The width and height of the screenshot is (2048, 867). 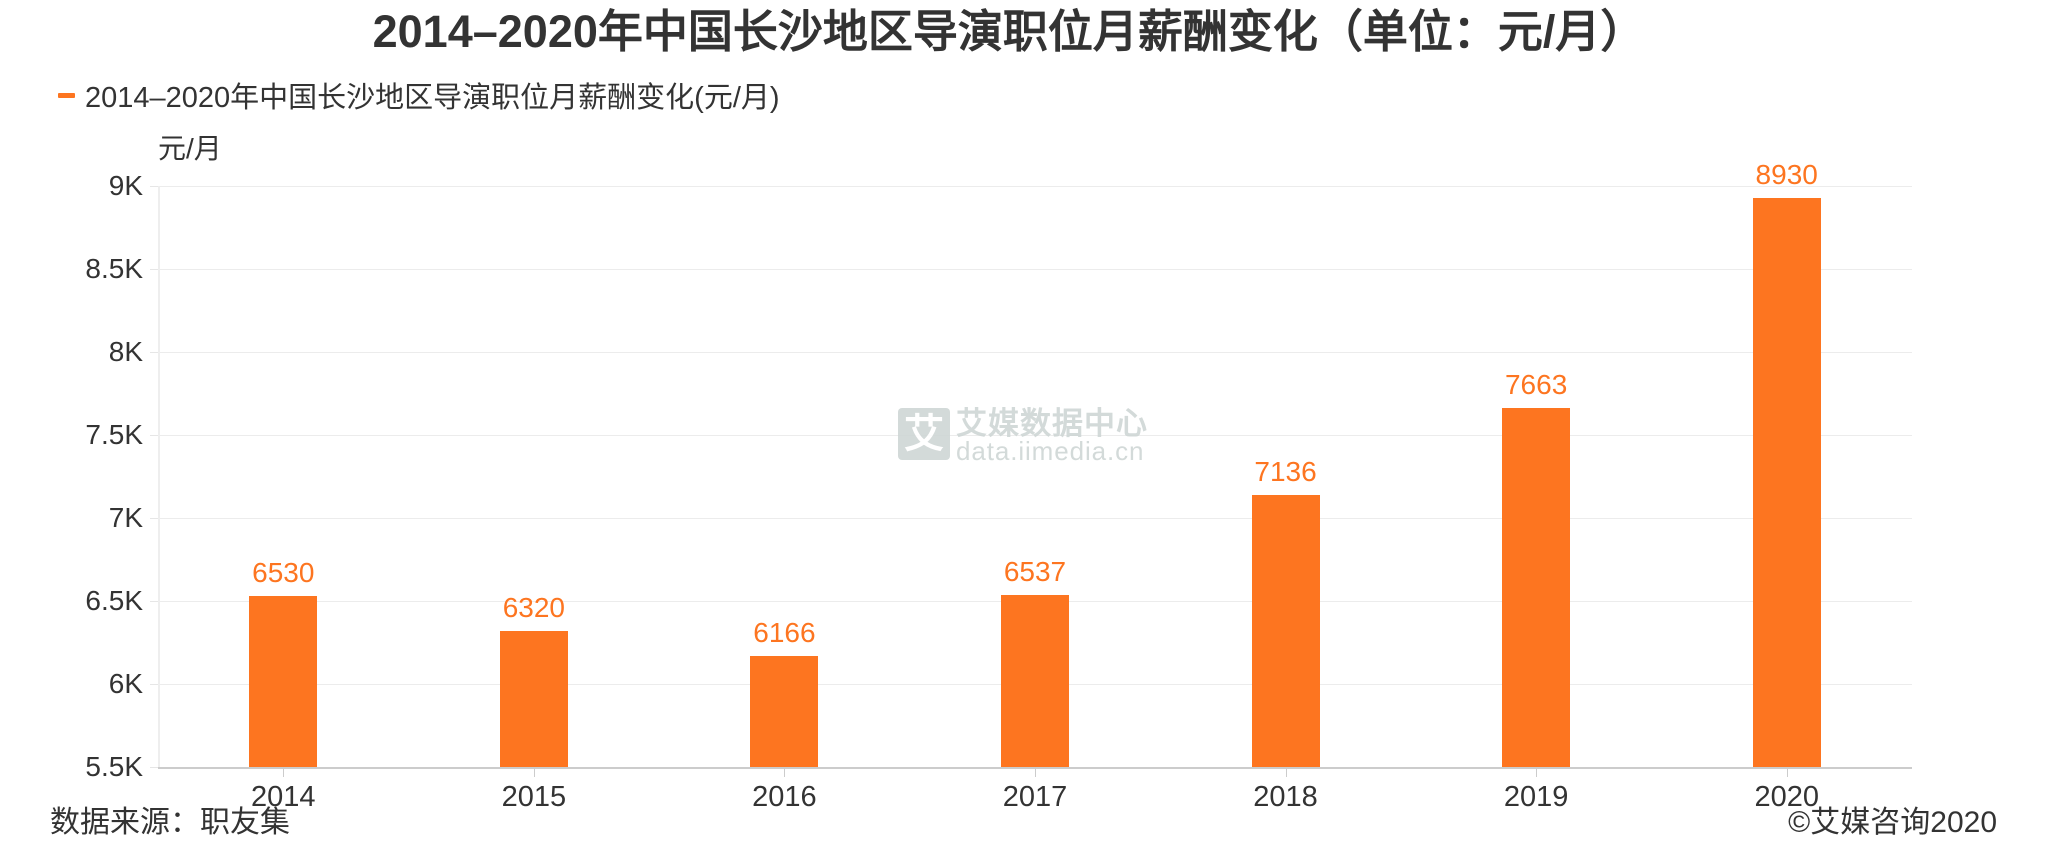 I want to click on y-axis-line, so click(x=159, y=476).